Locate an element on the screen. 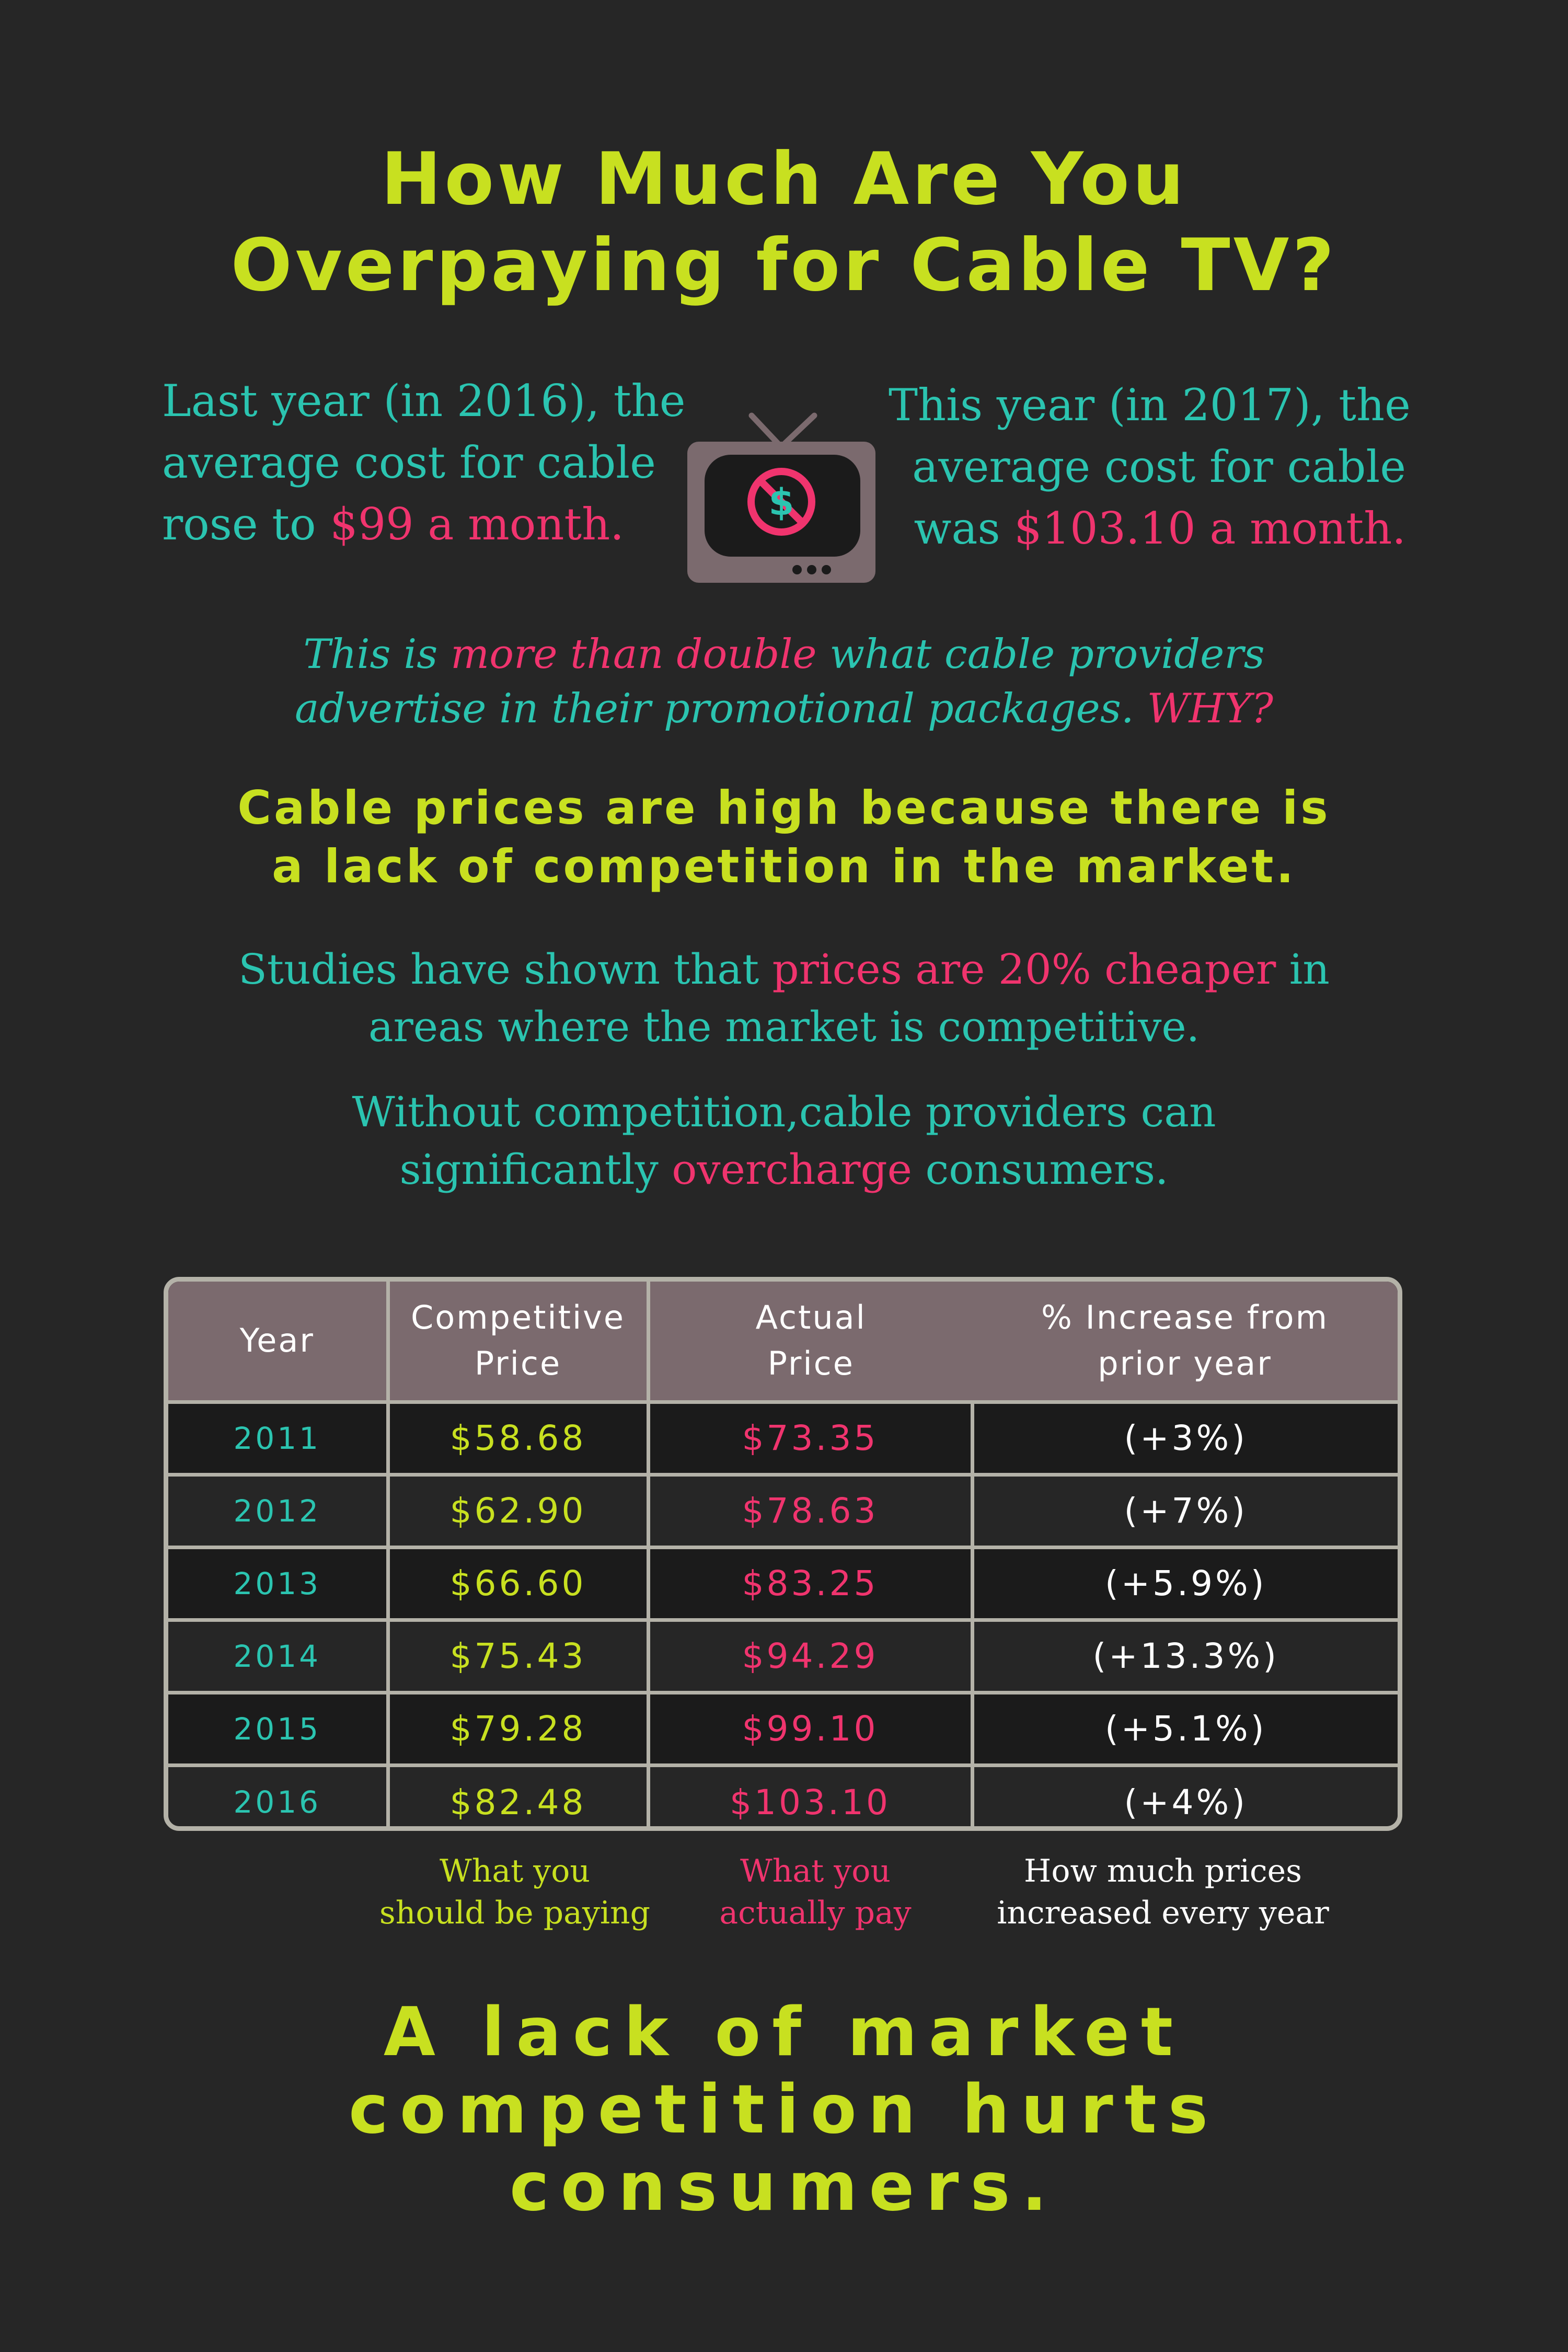 The image size is (1568, 2352). tv-no-dollar-icon: $ is located at coordinates (781, 487).